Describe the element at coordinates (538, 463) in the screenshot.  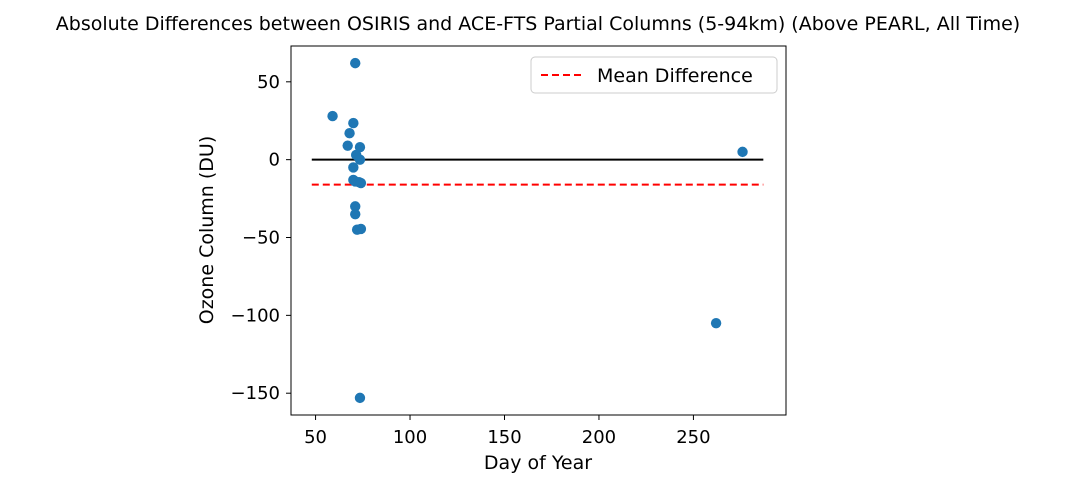
I see `x-axis-label: Day of Year` at that location.